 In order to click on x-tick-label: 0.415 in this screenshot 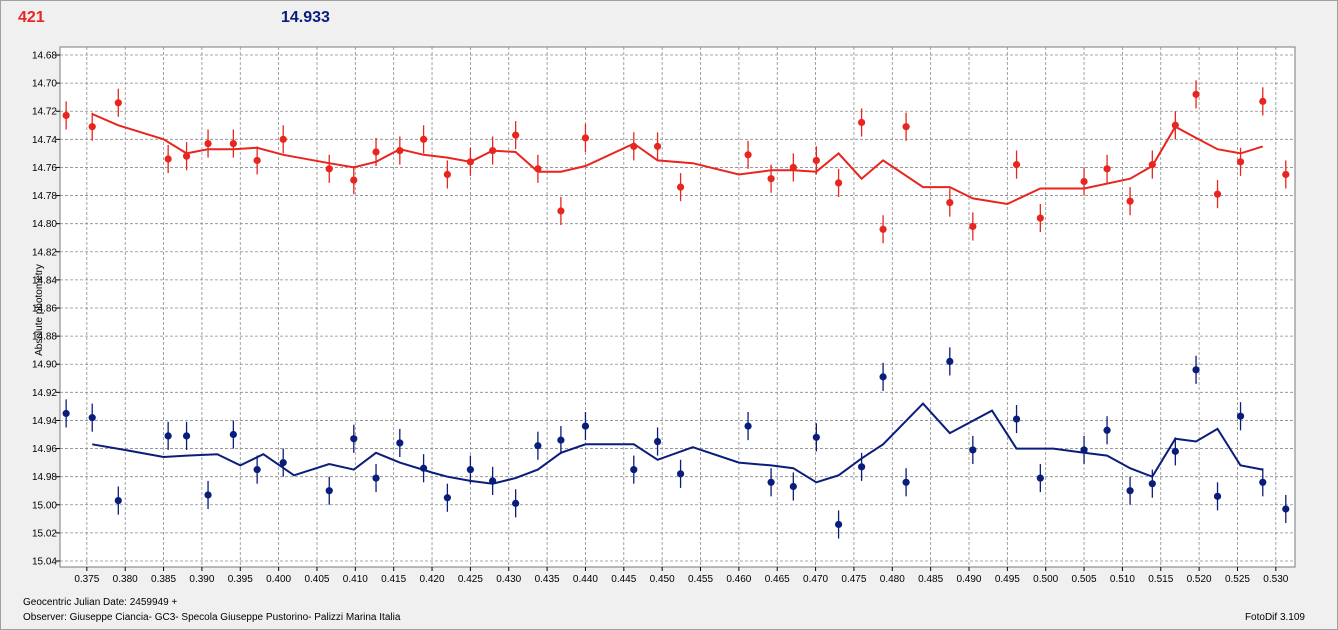, I will do `click(393, 579)`.